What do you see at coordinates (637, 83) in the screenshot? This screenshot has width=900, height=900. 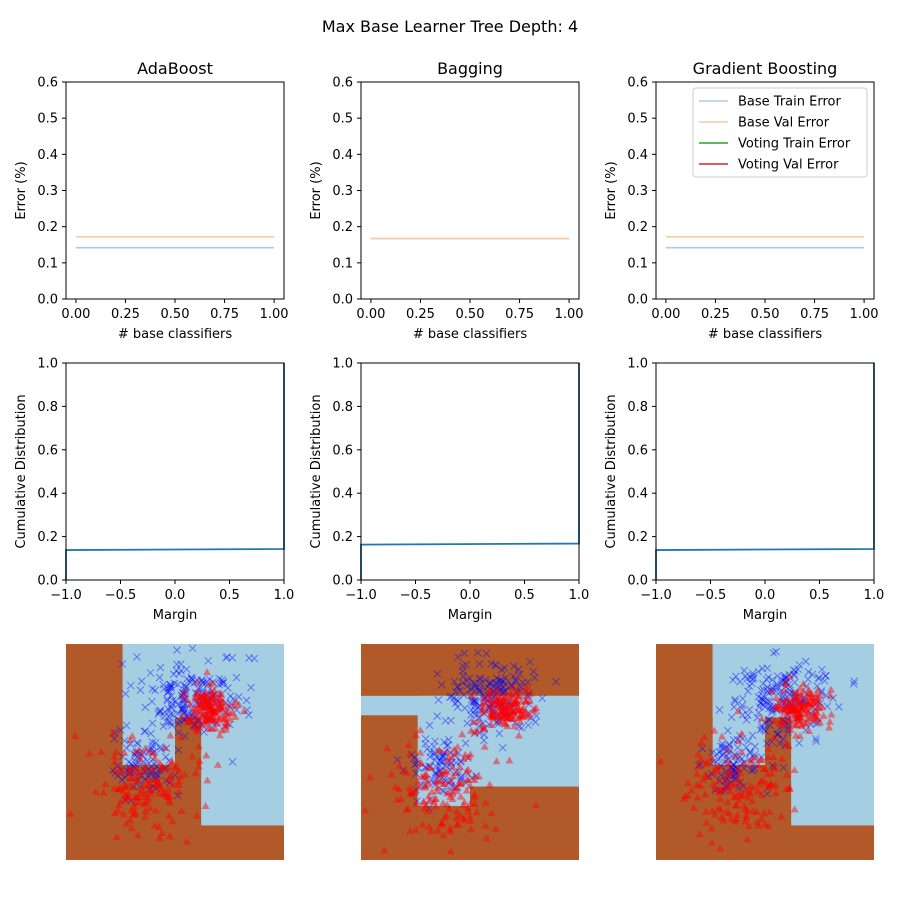 I see `y-tick-label: 0.6` at bounding box center [637, 83].